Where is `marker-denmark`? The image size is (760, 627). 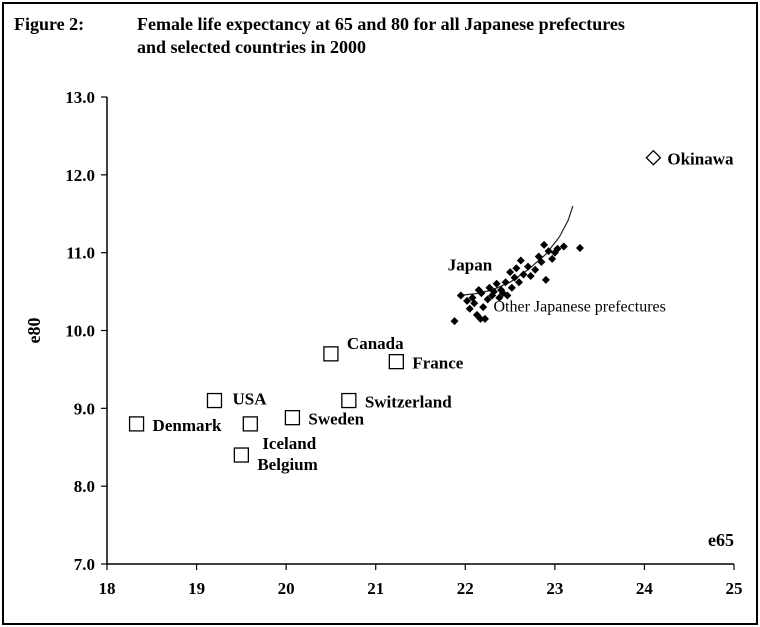 marker-denmark is located at coordinates (136, 424).